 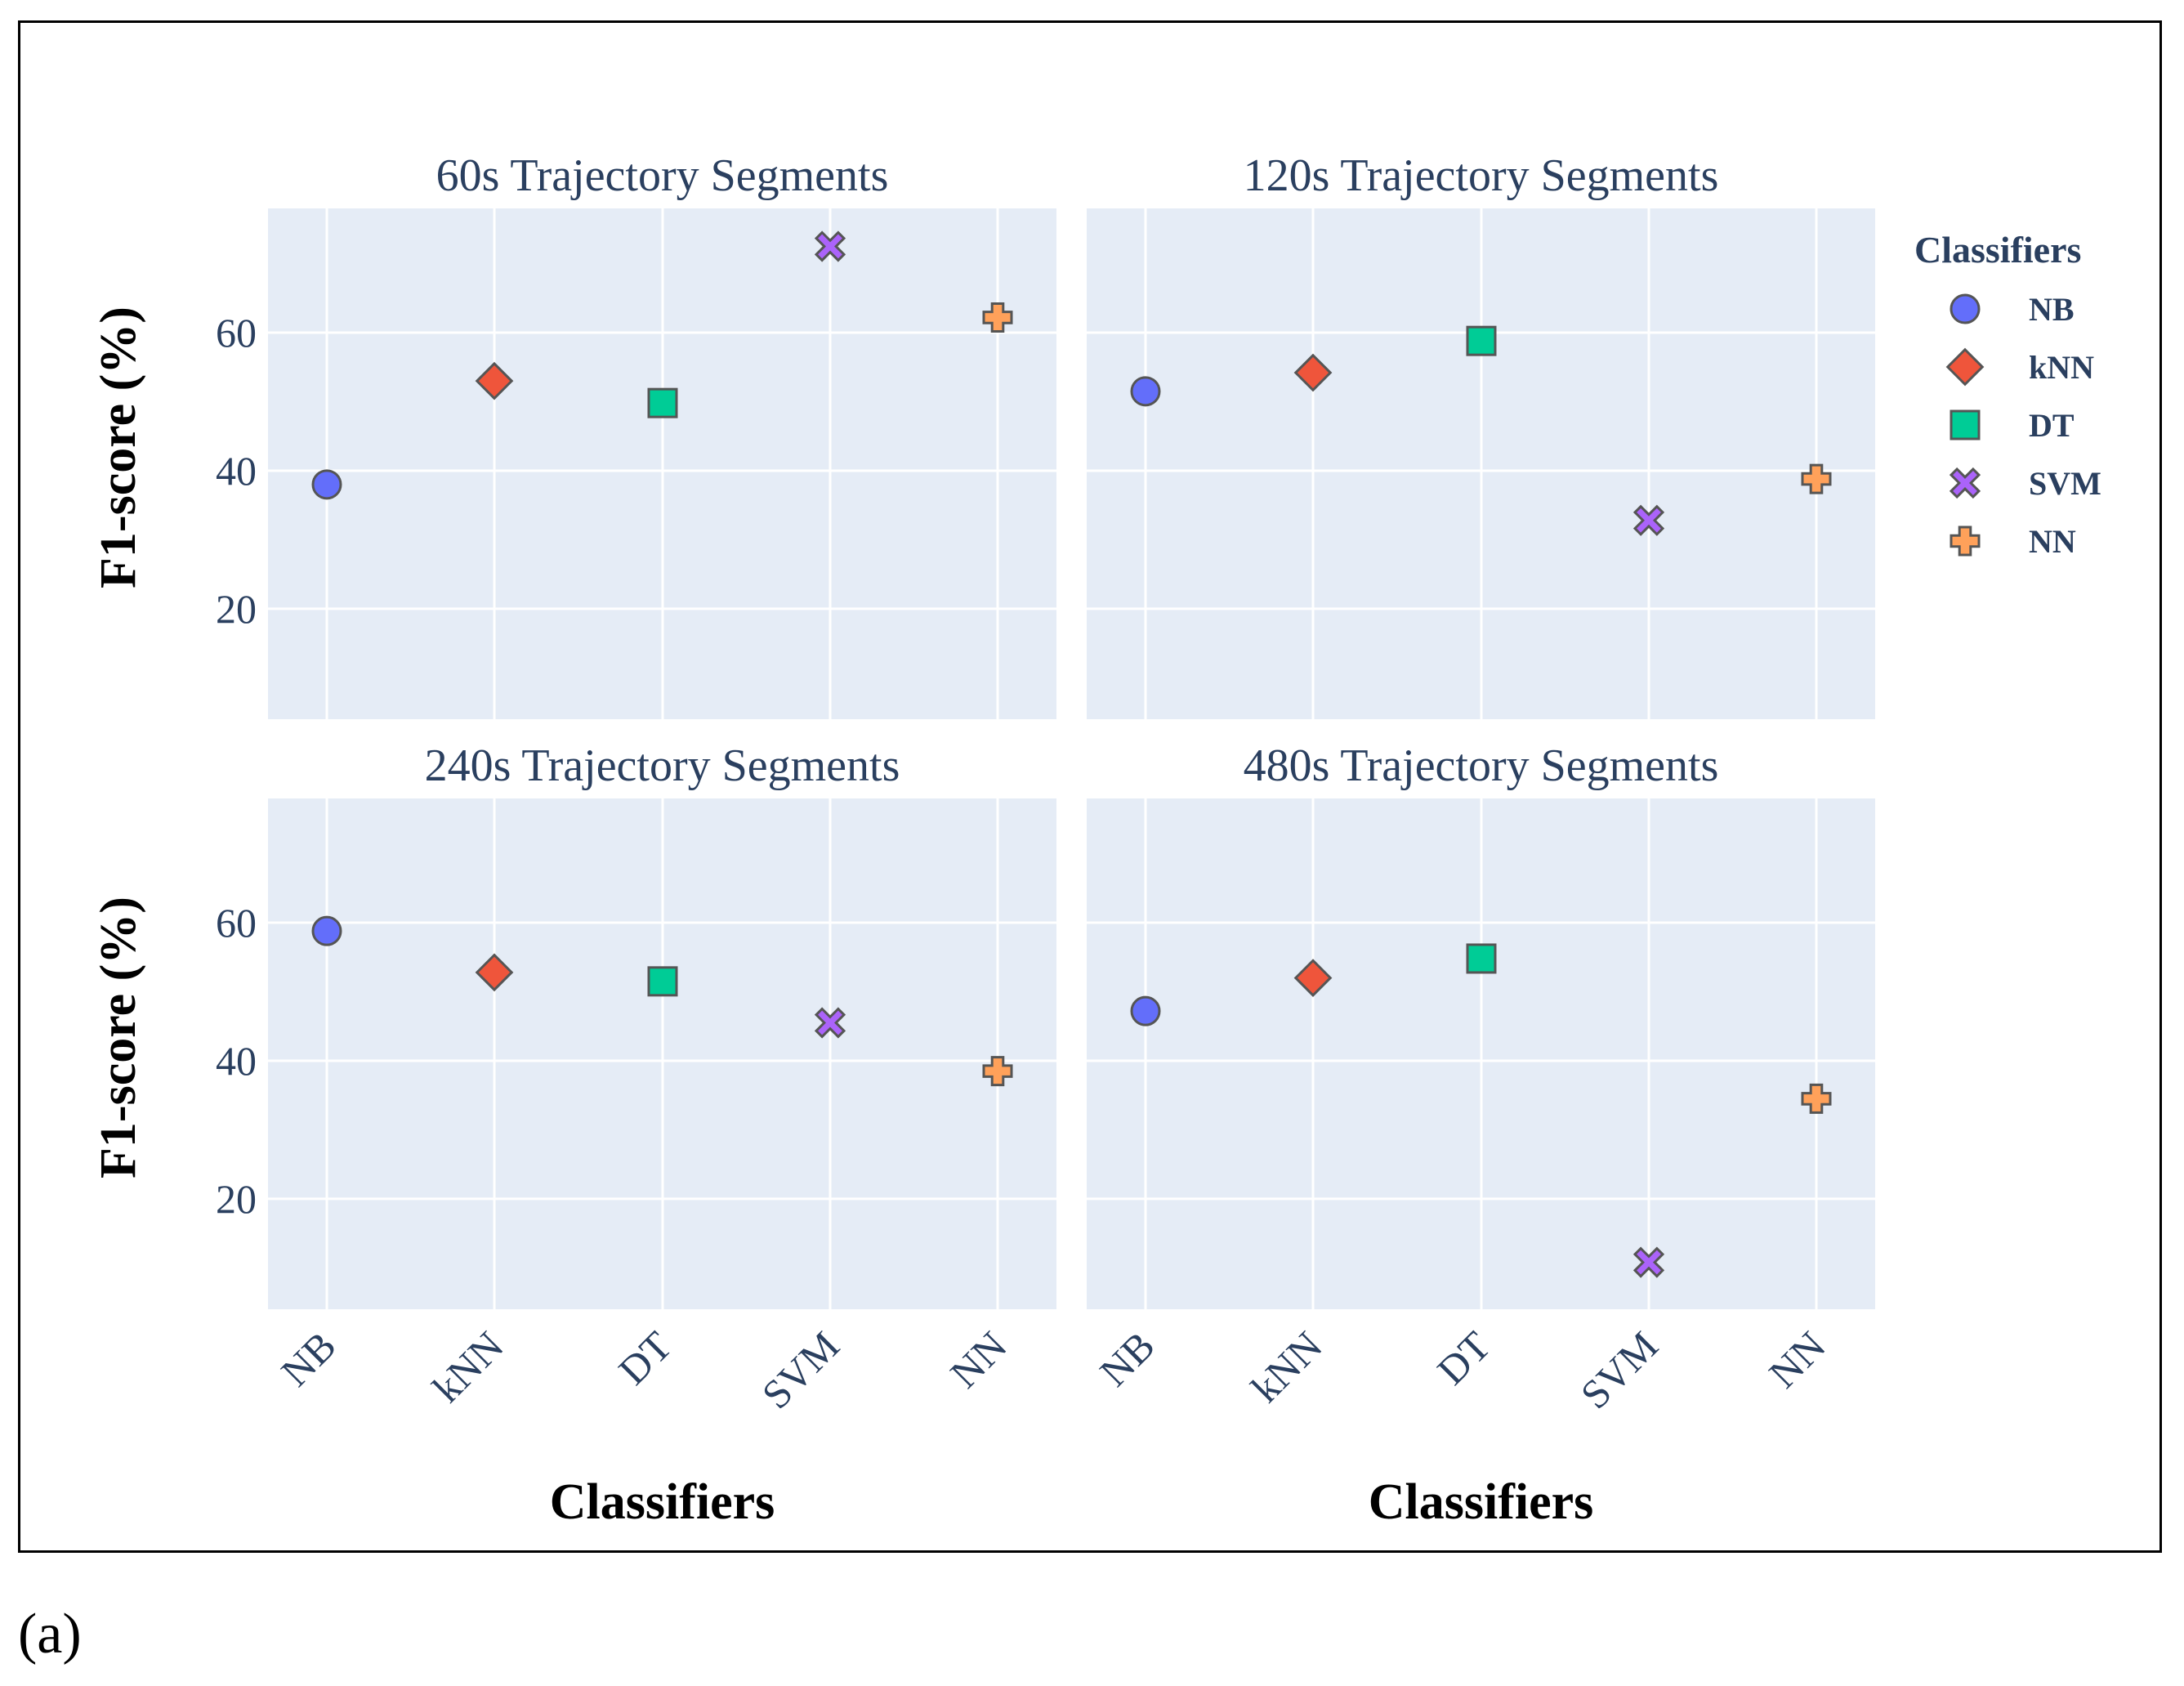 I want to click on legend-label: NN, so click(x=2052, y=541).